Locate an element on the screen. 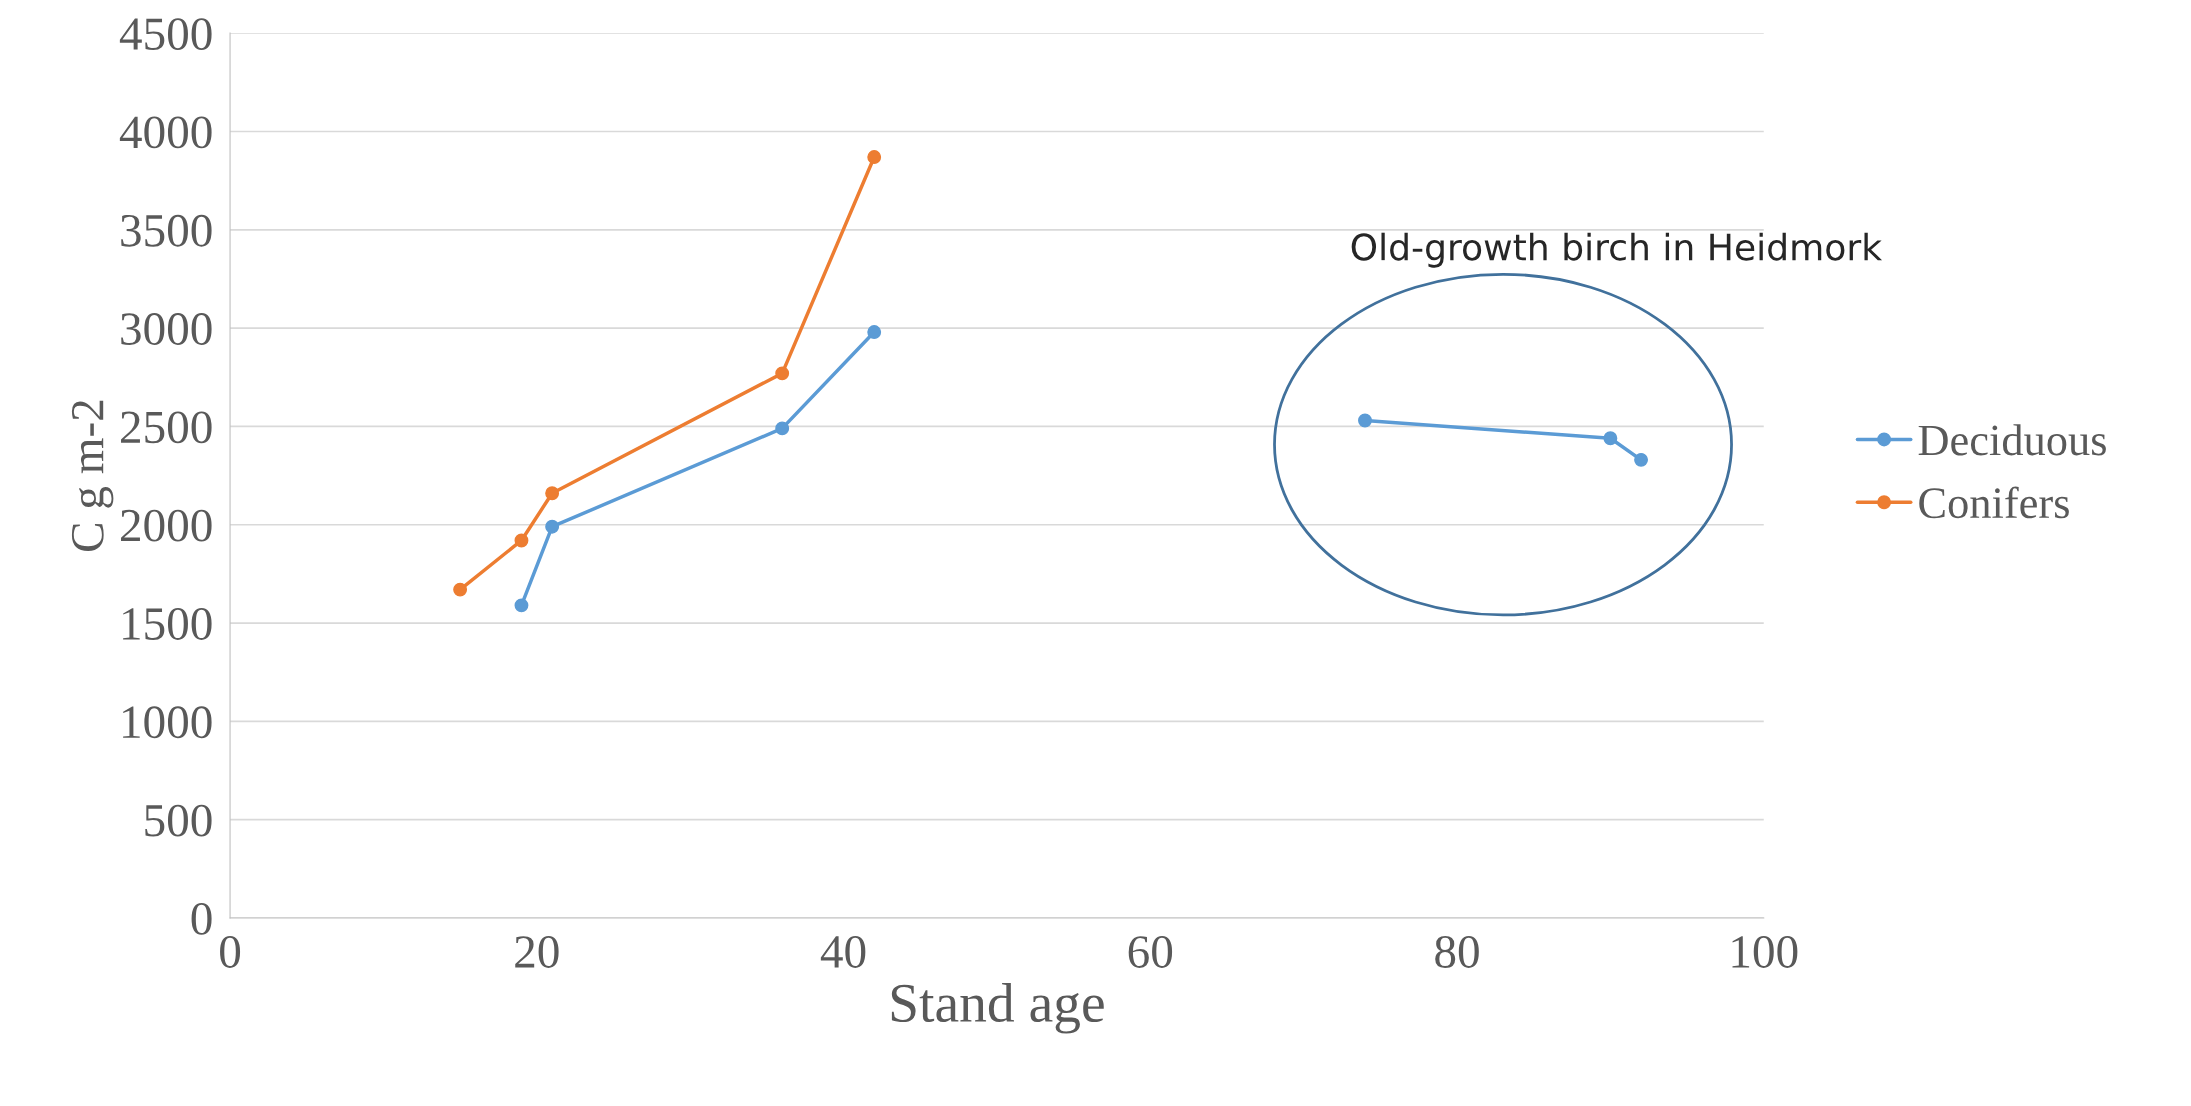  y-tick-label: 3500 is located at coordinates (166, 230).